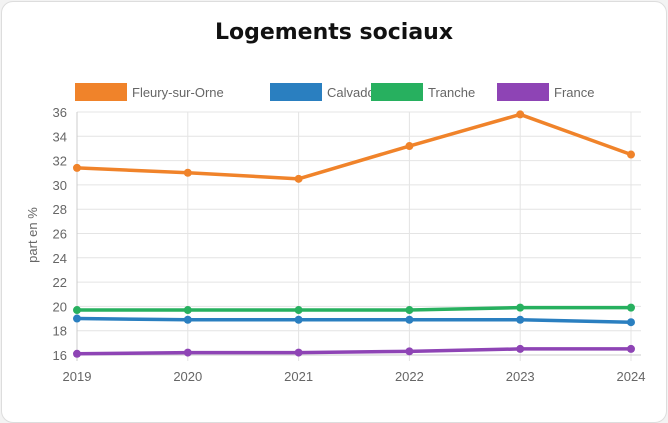 The image size is (668, 423). What do you see at coordinates (77, 376) in the screenshot?
I see `x-tick-label: 2019` at bounding box center [77, 376].